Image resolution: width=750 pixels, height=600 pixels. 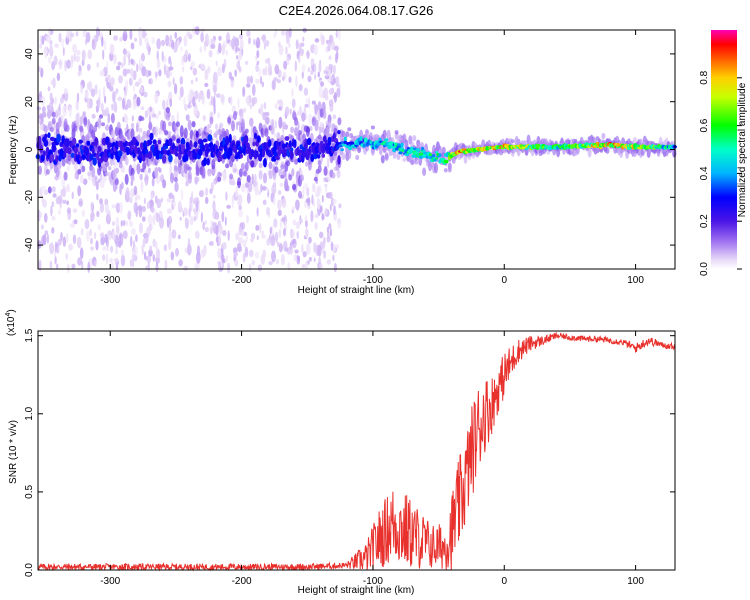 I want to click on colorbar-tick-label: 0.6, so click(x=704, y=125).